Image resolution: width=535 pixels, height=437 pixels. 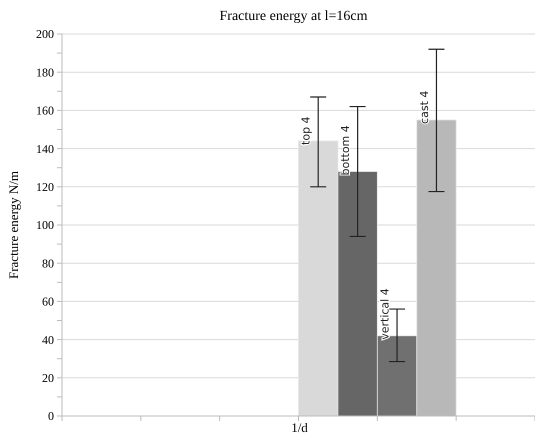 I want to click on y-tick-label: 120, so click(x=45, y=187).